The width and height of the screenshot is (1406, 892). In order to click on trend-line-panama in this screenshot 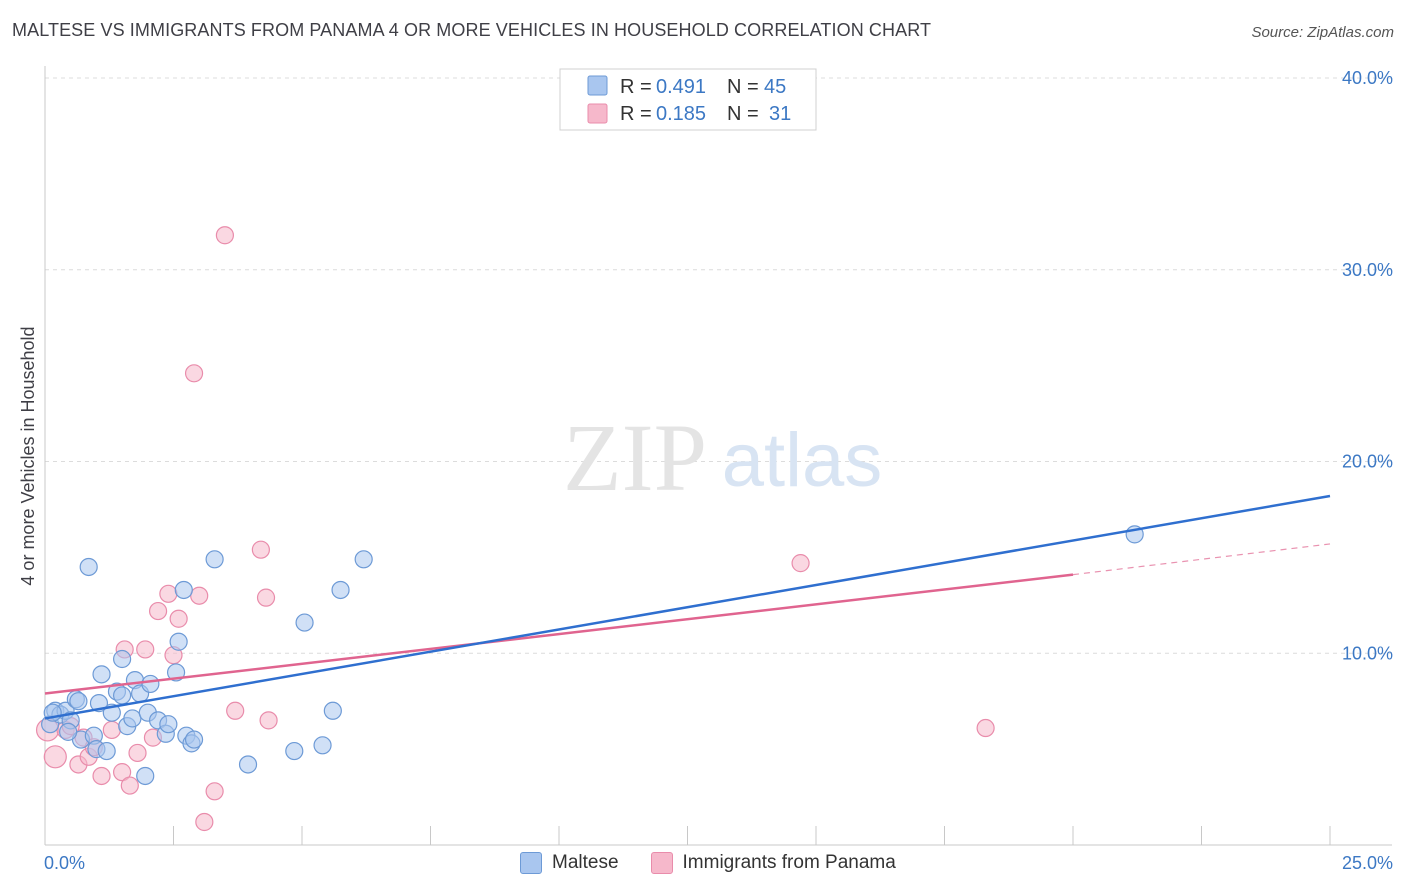, I will do `click(559, 634)`.